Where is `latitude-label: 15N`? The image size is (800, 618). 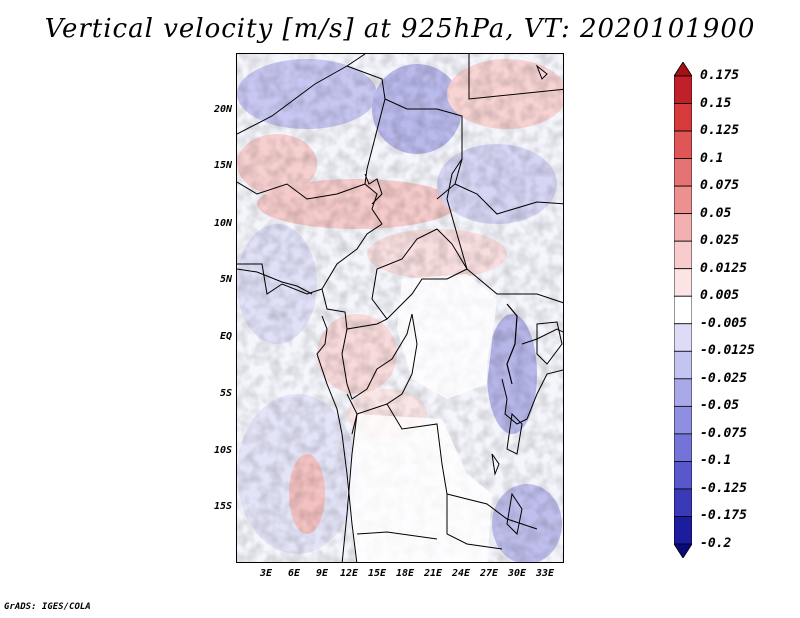
latitude-label: 15N is located at coordinates (222, 165).